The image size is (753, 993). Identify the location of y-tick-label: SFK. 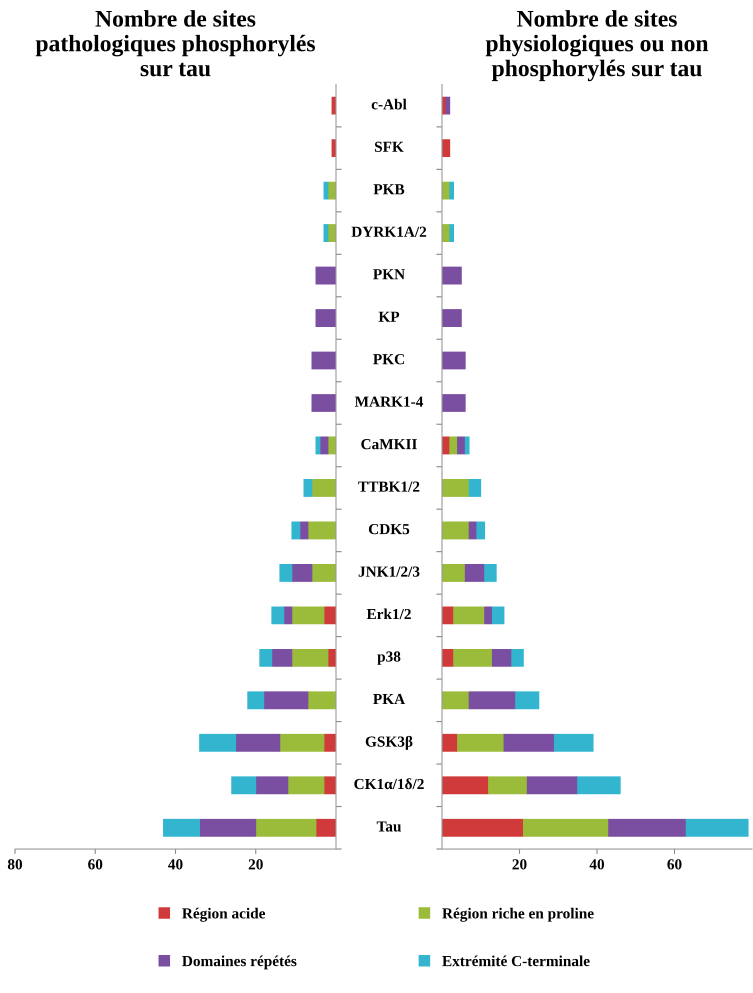
(389, 147).